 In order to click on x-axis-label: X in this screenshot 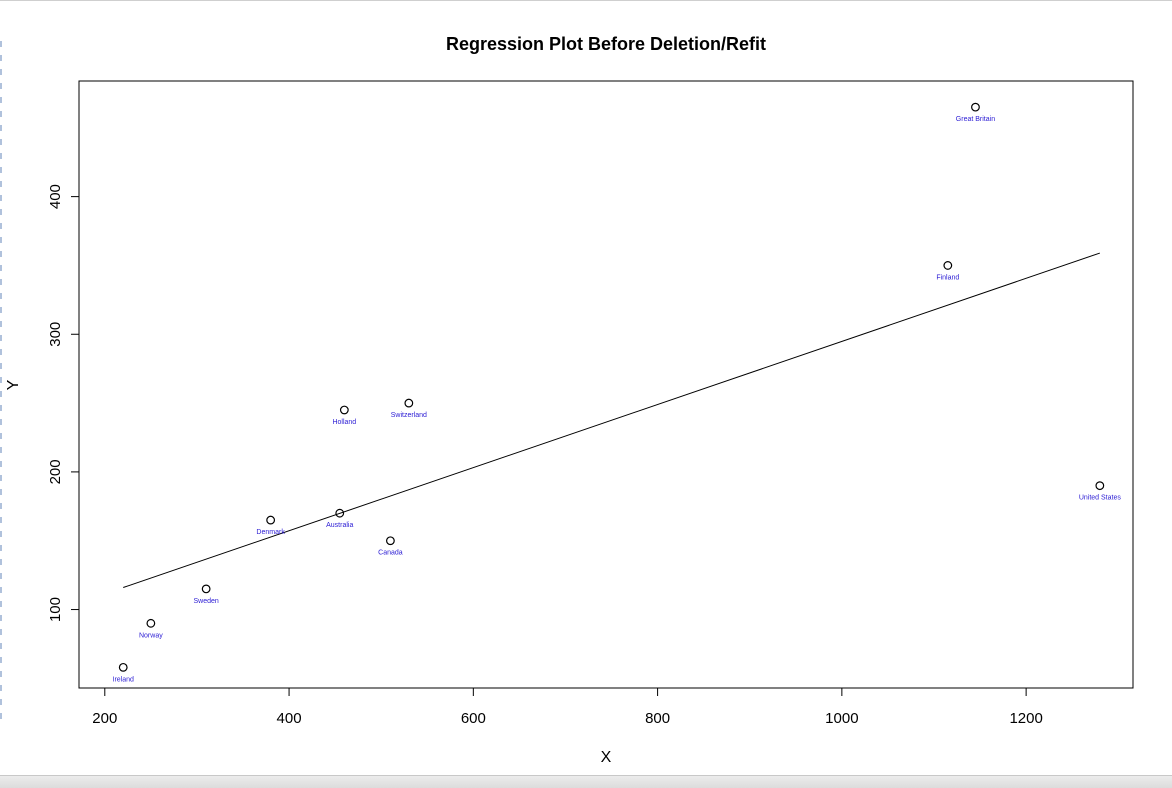, I will do `click(606, 757)`.